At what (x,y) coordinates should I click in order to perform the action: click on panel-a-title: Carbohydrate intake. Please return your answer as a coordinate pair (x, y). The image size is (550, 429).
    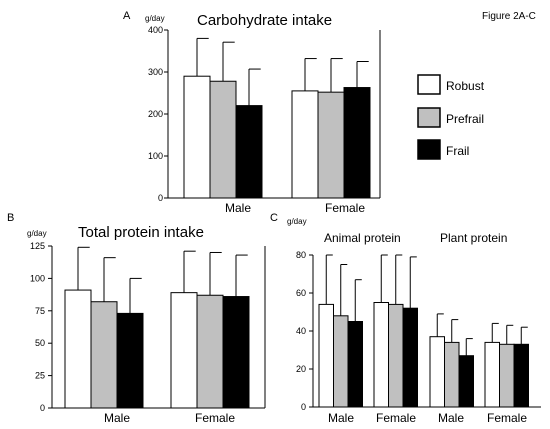
    Looking at the image, I should click on (264, 20).